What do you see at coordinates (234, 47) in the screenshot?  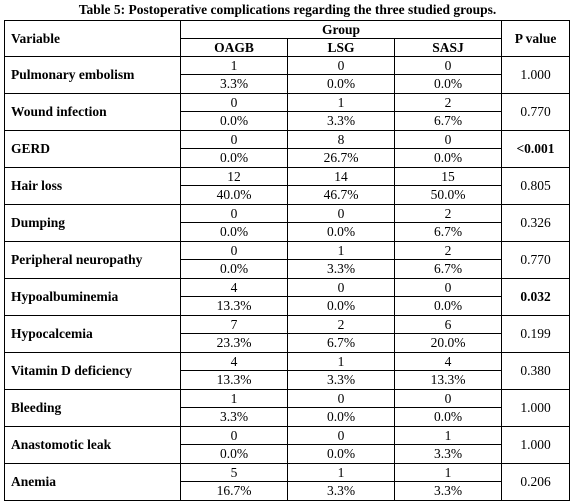 I see `header-group-oagb: OAGB` at bounding box center [234, 47].